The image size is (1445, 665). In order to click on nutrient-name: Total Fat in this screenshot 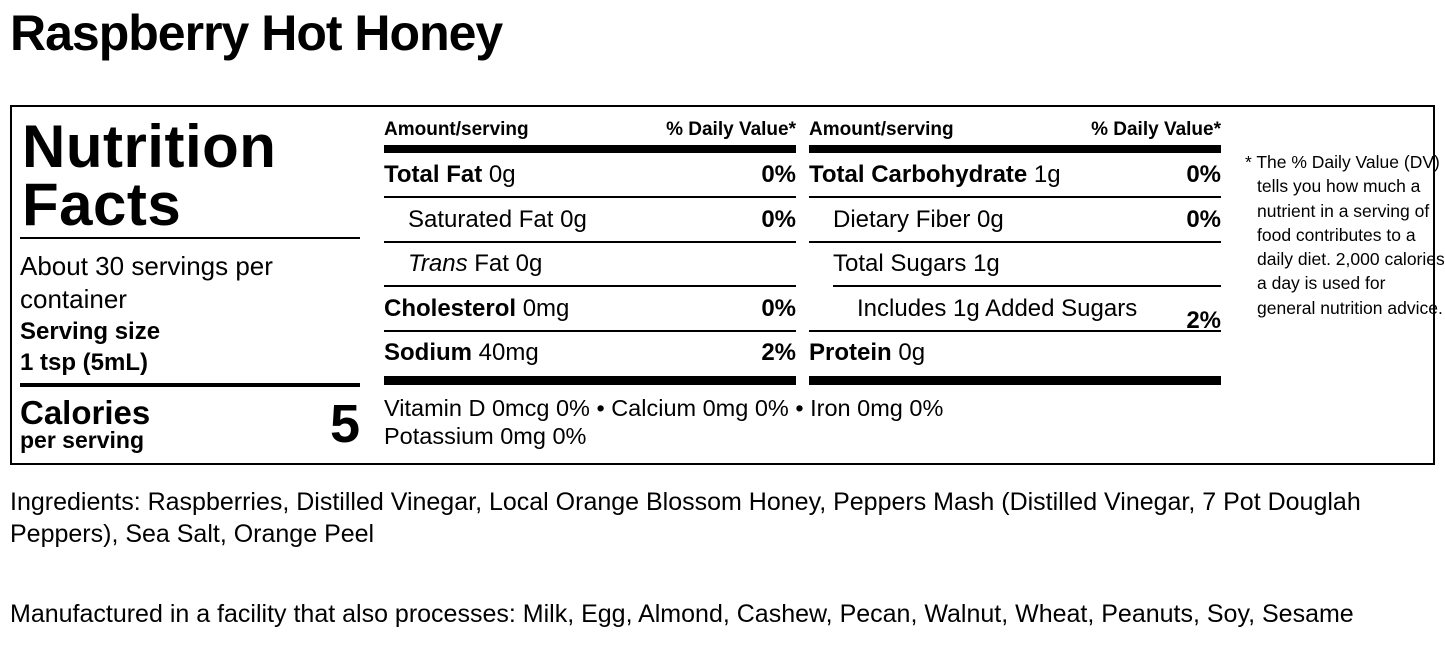, I will do `click(433, 174)`.